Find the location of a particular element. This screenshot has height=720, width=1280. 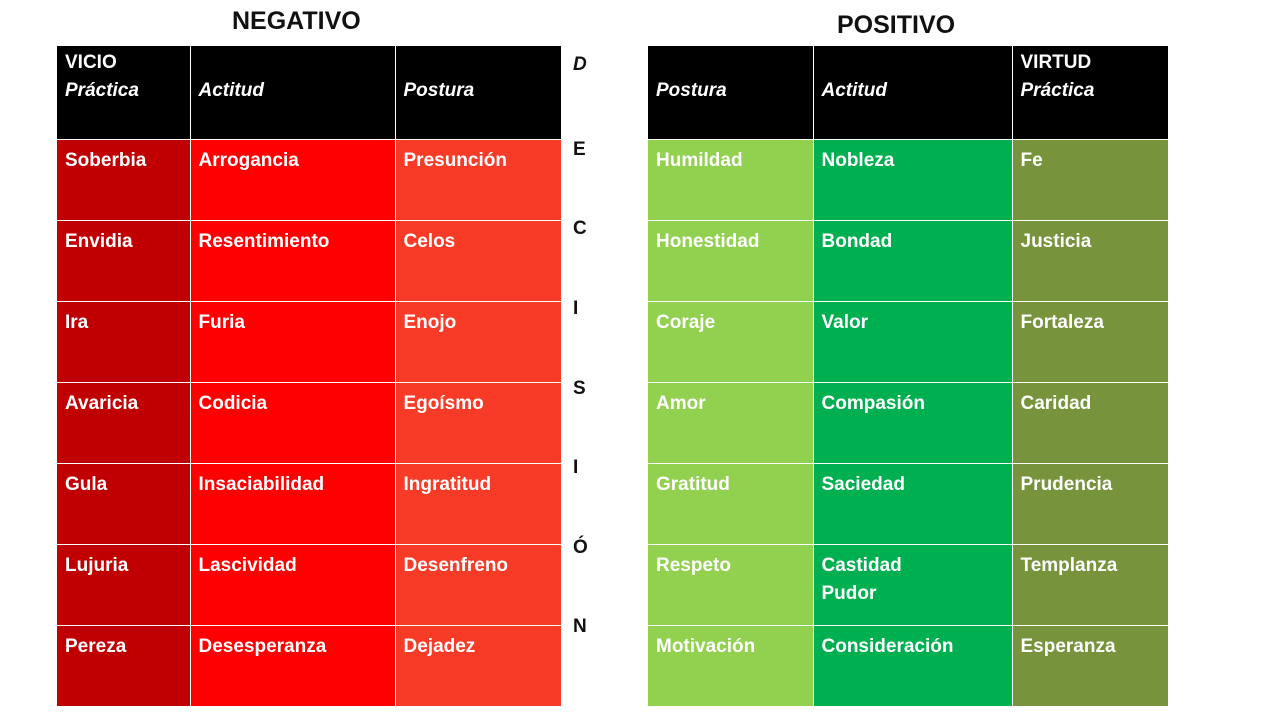

posture-cell: Humildad is located at coordinates (731, 180).